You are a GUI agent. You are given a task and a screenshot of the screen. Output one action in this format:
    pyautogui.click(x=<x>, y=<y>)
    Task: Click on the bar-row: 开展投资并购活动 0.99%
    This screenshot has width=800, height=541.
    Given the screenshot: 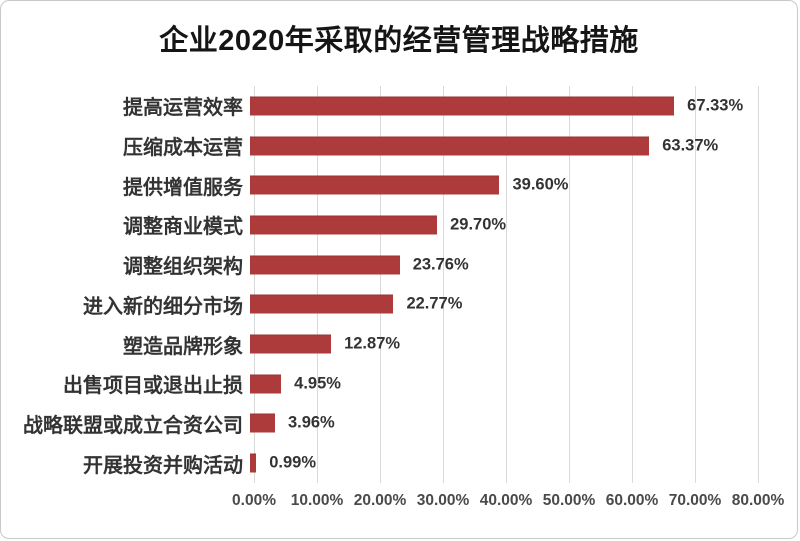 What is the action you would take?
    pyautogui.click(x=400, y=463)
    